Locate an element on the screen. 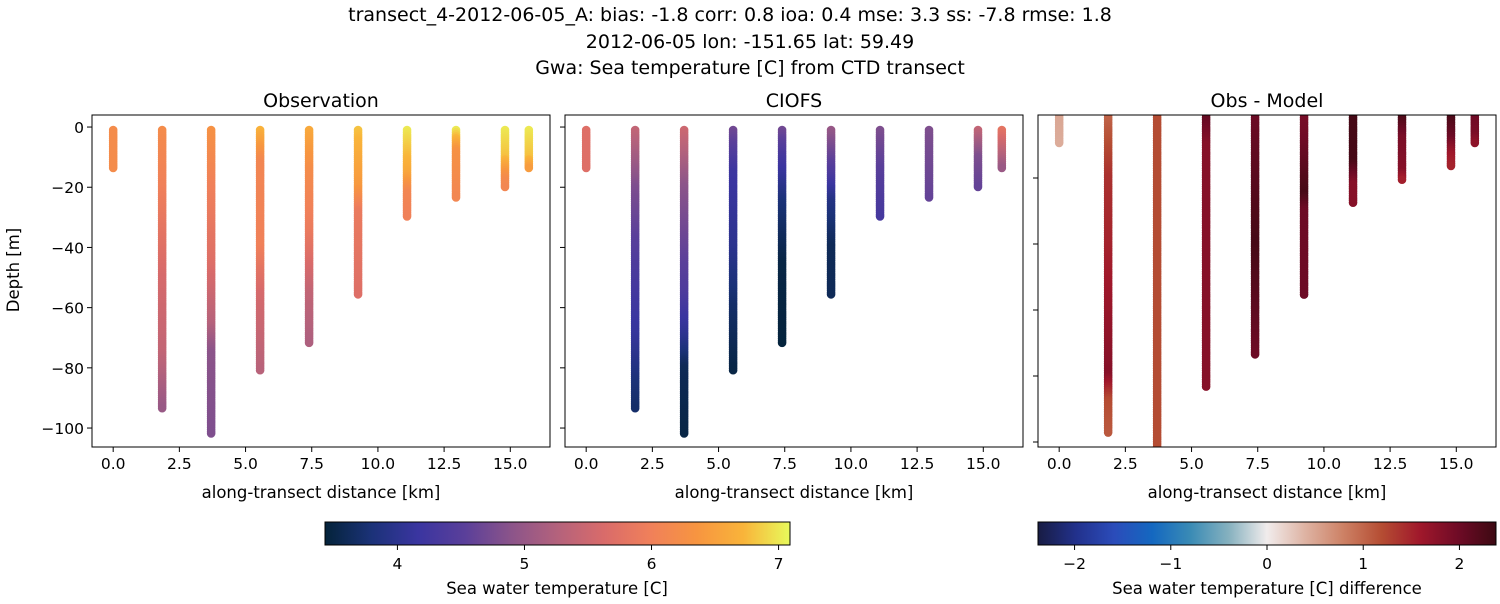  panel-title-ciofs: CIOFS is located at coordinates (794, 101).